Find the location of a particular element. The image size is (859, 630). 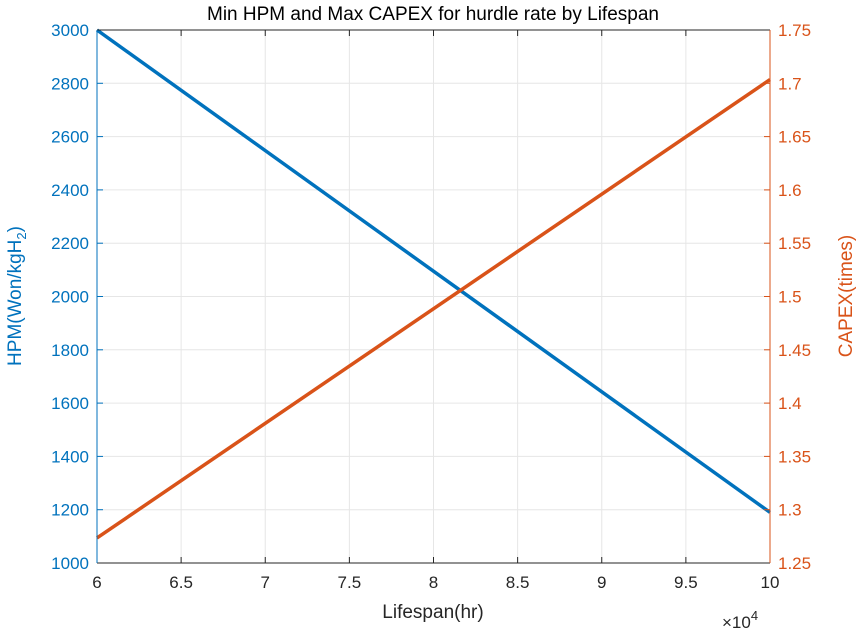

x-tick-label: 7 is located at coordinates (265, 582).